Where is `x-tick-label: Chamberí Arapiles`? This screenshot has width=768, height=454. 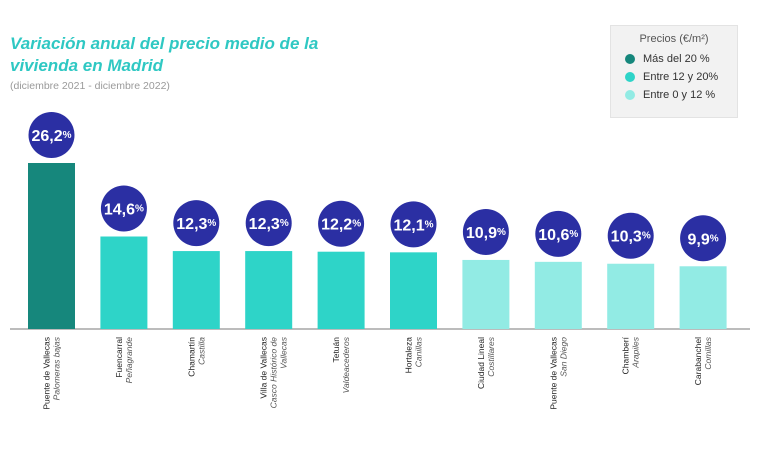 x-tick-label: Chamberí Arapiles is located at coordinates (631, 355).